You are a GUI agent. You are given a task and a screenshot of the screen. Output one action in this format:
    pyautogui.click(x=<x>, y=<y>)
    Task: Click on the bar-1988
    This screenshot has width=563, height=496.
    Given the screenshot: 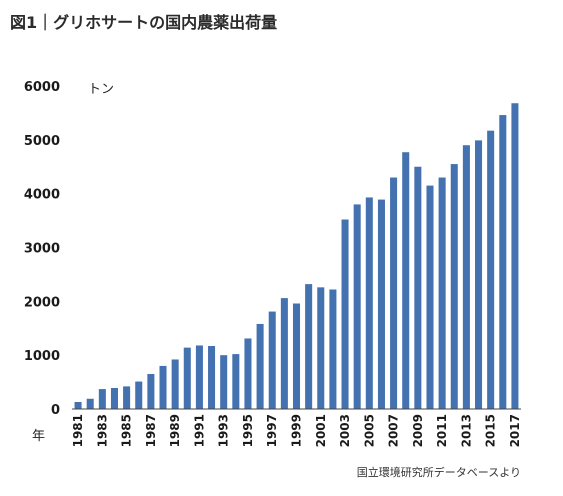 What is the action you would take?
    pyautogui.click(x=163, y=387)
    